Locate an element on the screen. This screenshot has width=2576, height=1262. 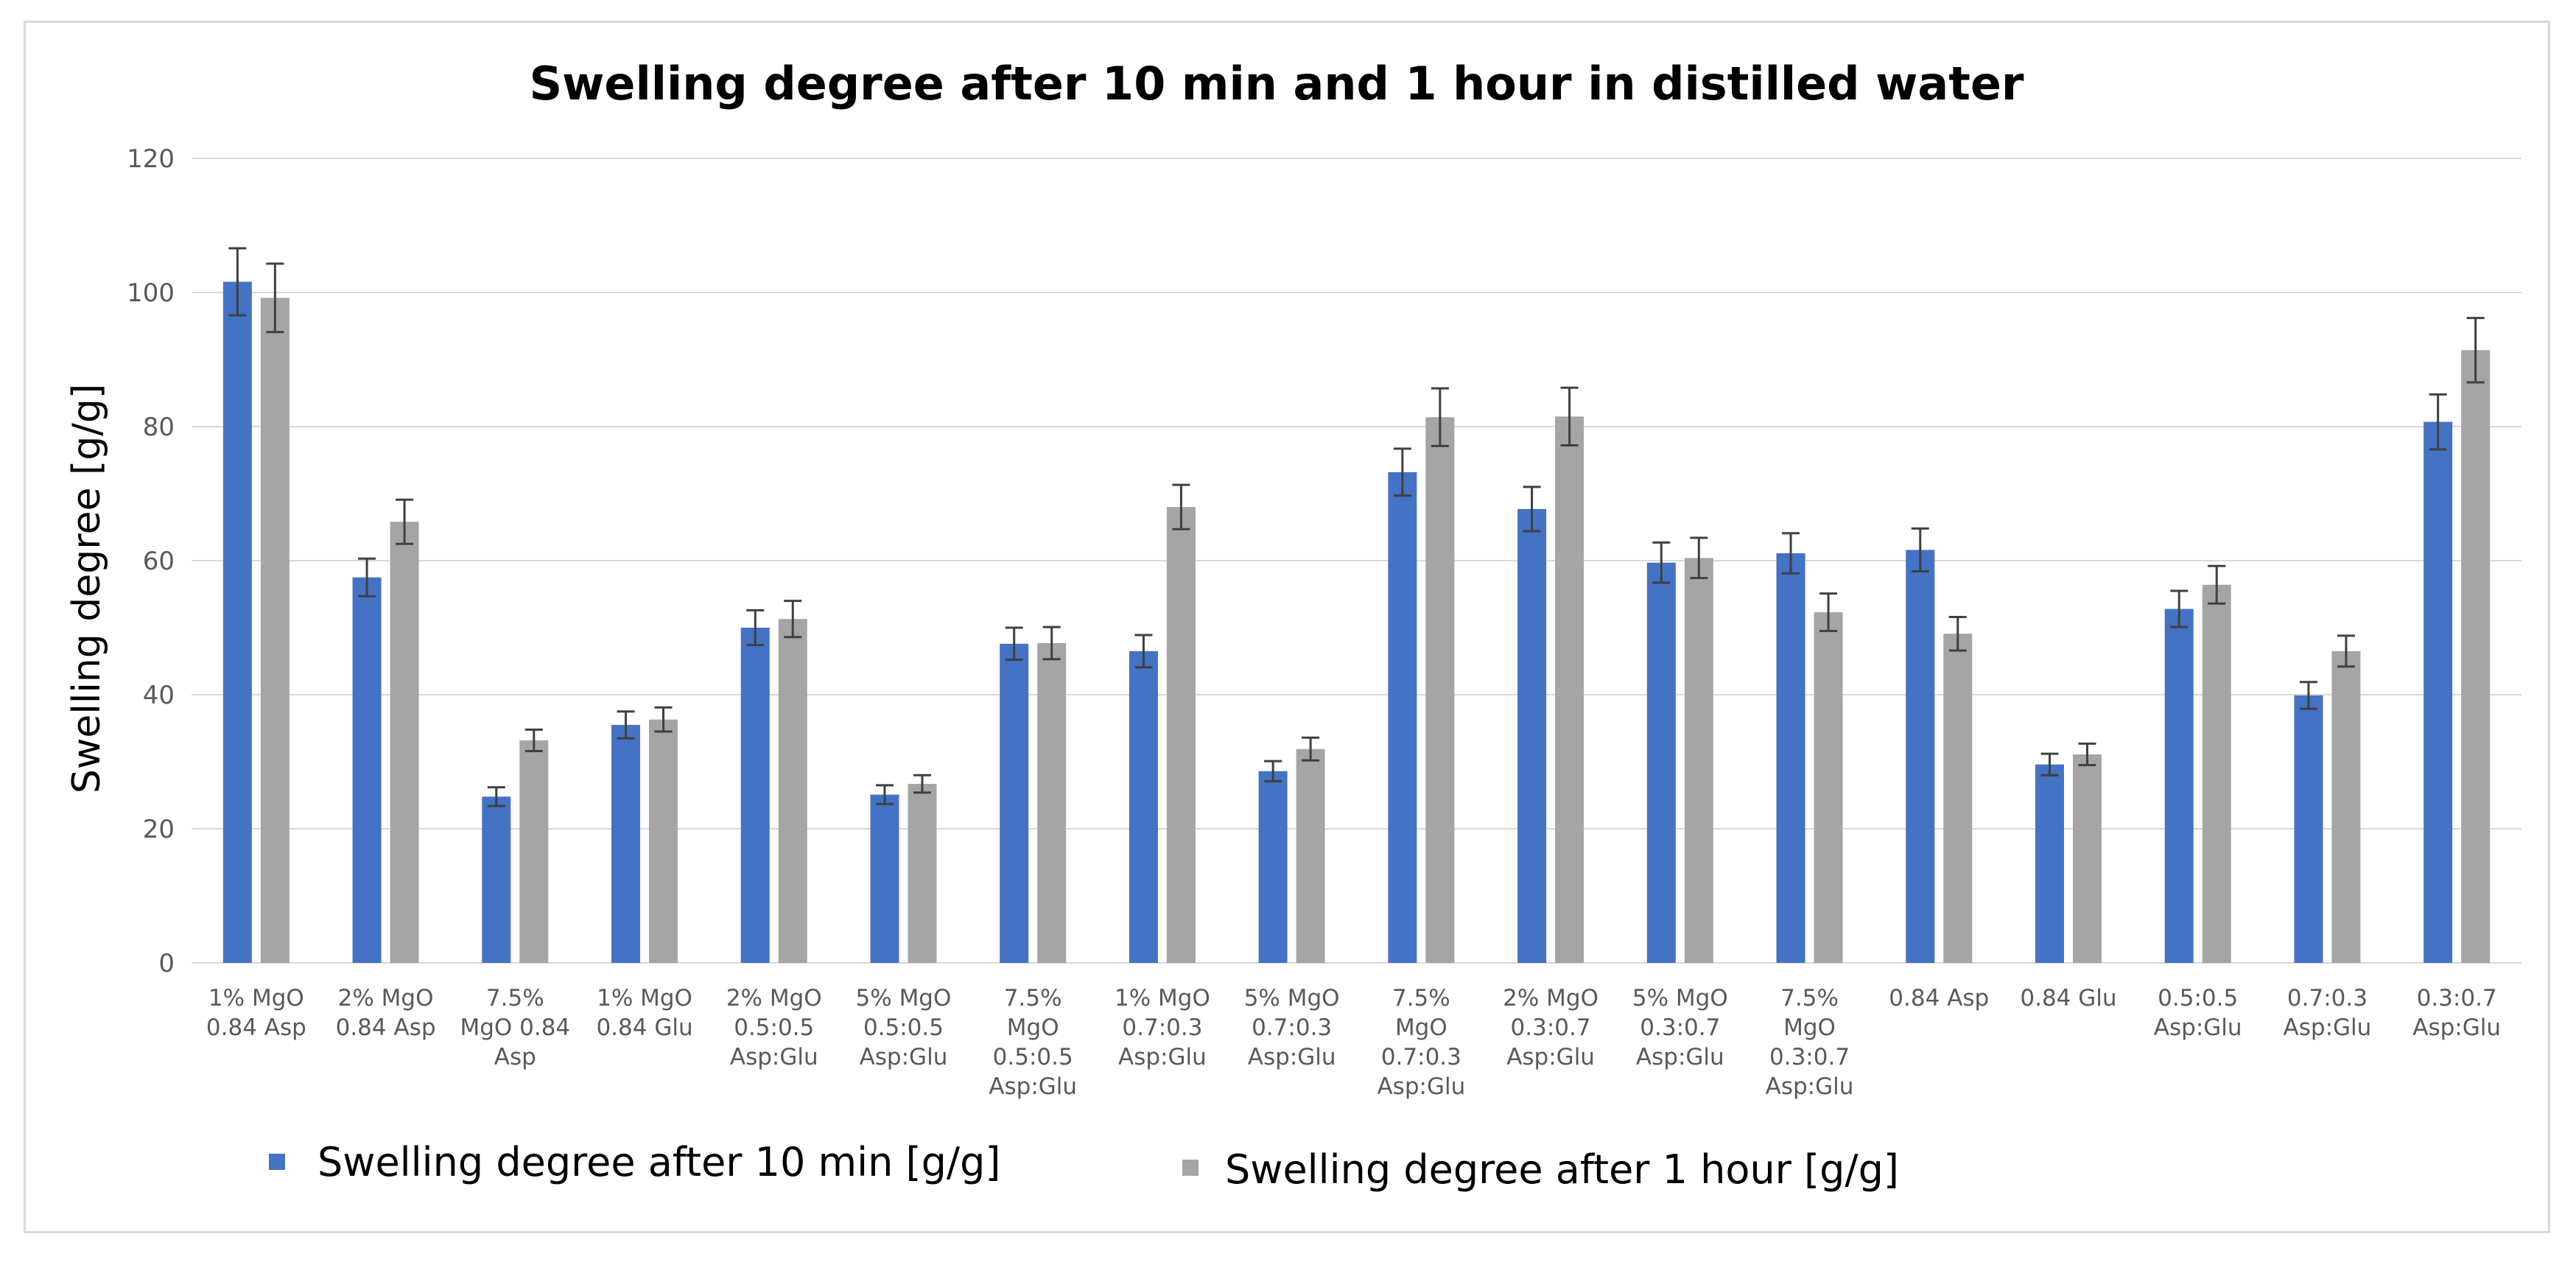
x-tick-label-13: 0.84 Asp is located at coordinates (1939, 998).